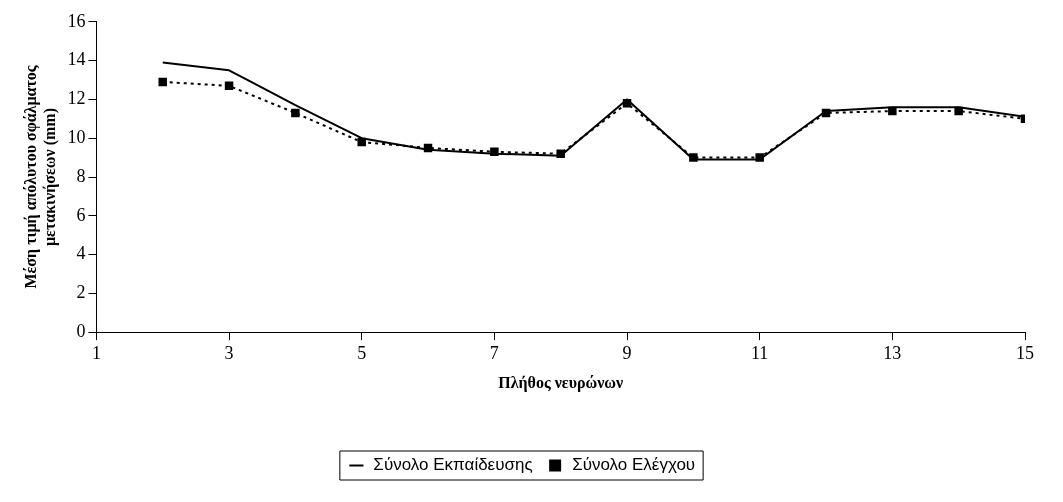  I want to click on y-tick-label: 2, so click(81, 292).